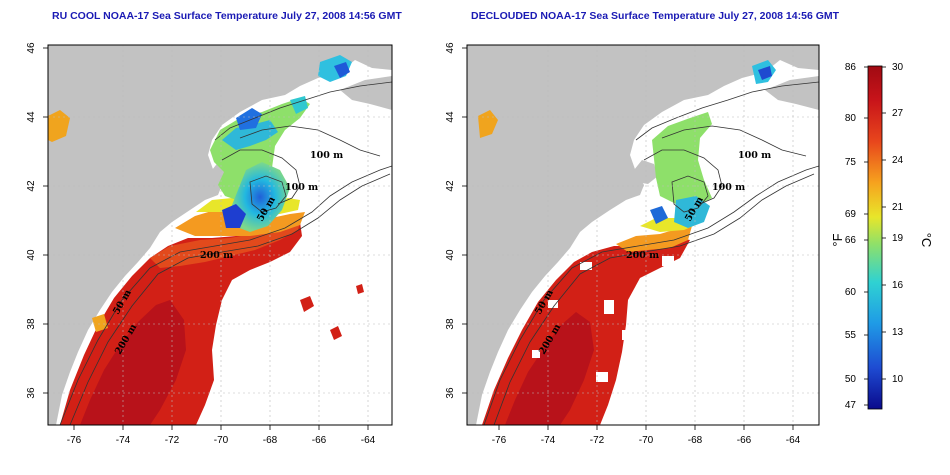  What do you see at coordinates (851, 335) in the screenshot?
I see `colorbar-f-tick: 55` at bounding box center [851, 335].